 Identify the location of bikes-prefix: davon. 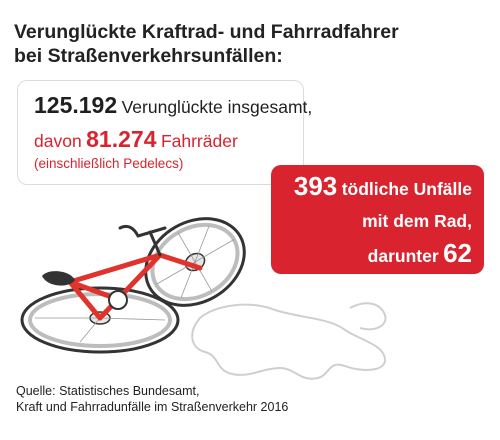
(58, 141).